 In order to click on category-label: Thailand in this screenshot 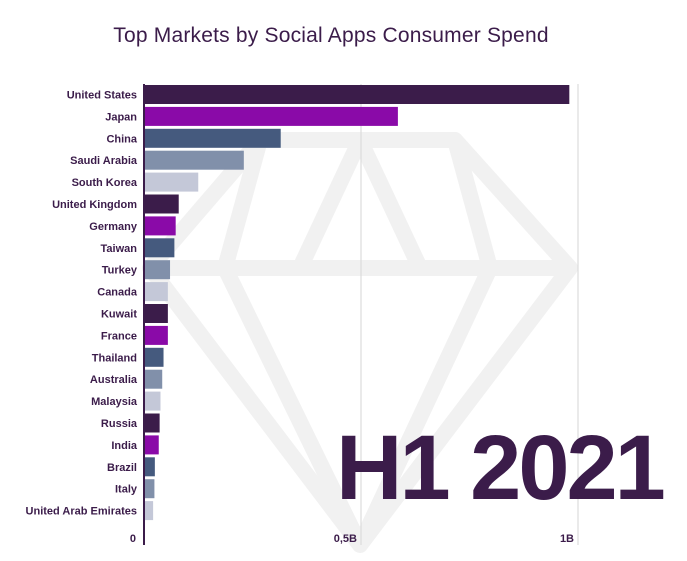, I will do `click(114, 358)`.